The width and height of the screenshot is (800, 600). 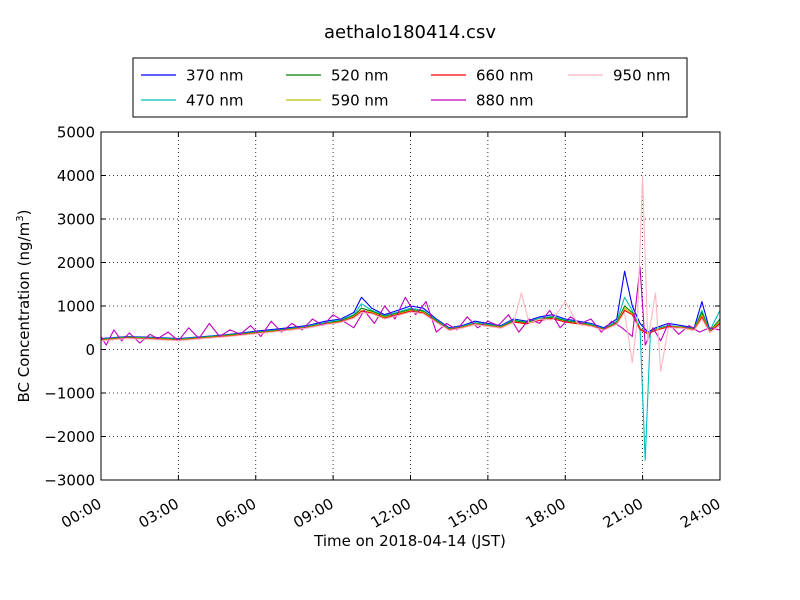 What do you see at coordinates (215, 101) in the screenshot?
I see `legend-label: 470 nm` at bounding box center [215, 101].